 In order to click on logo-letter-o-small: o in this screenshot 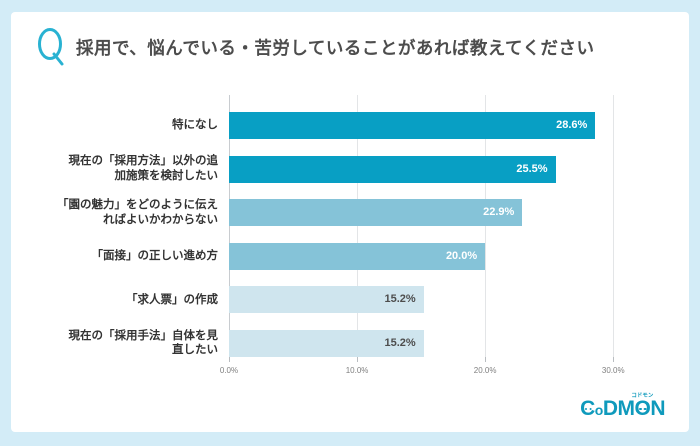, I will do `click(599, 410)`.